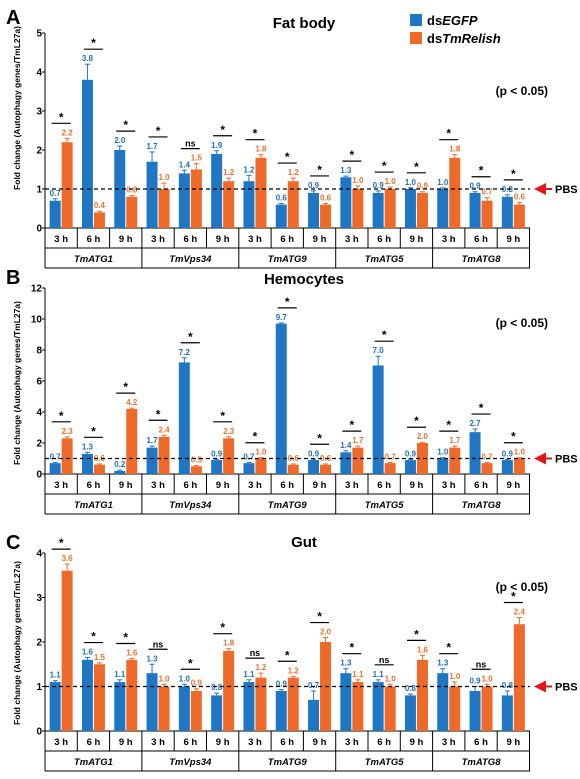 This screenshot has width=580, height=779. What do you see at coordinates (88, 58) in the screenshot?
I see `data-label: 3.8` at bounding box center [88, 58].